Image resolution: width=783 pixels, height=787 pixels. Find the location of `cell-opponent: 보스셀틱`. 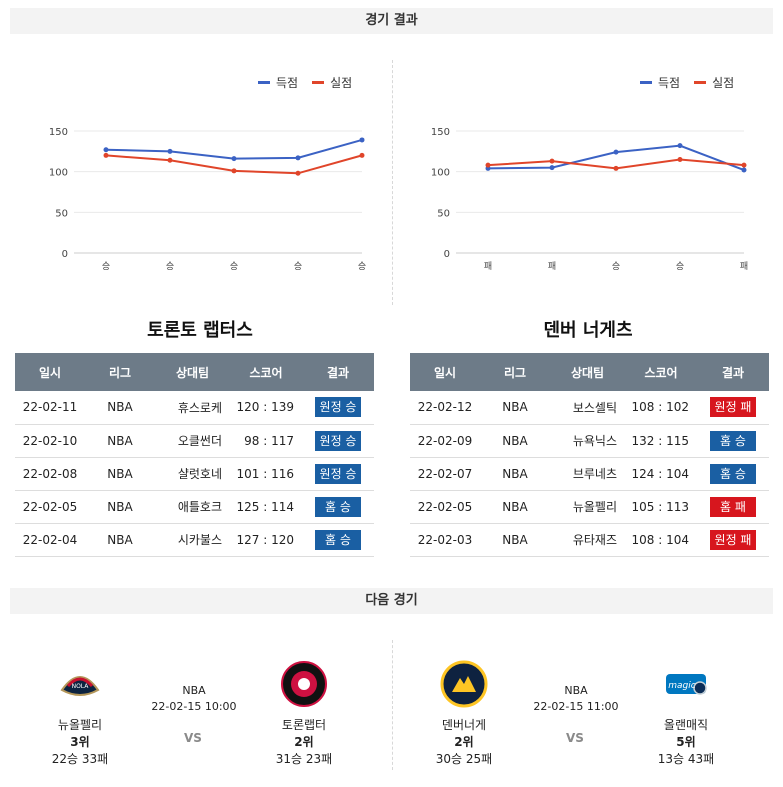

cell-opponent: 보스셀틱 is located at coordinates (587, 408).